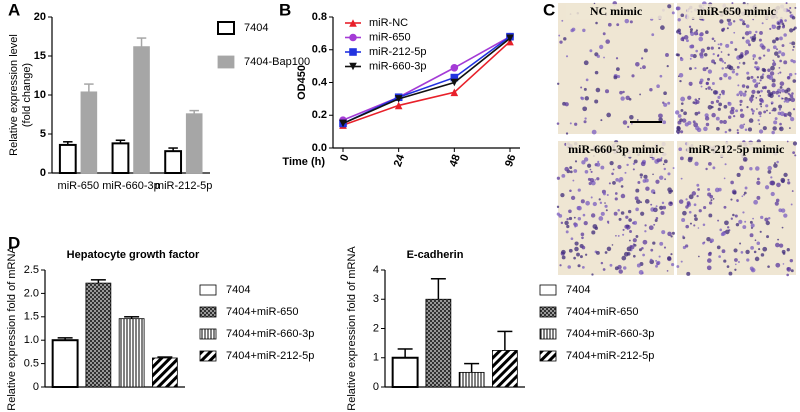  What do you see at coordinates (426, 78) in the screenshot?
I see `series-line` at bounding box center [426, 78].